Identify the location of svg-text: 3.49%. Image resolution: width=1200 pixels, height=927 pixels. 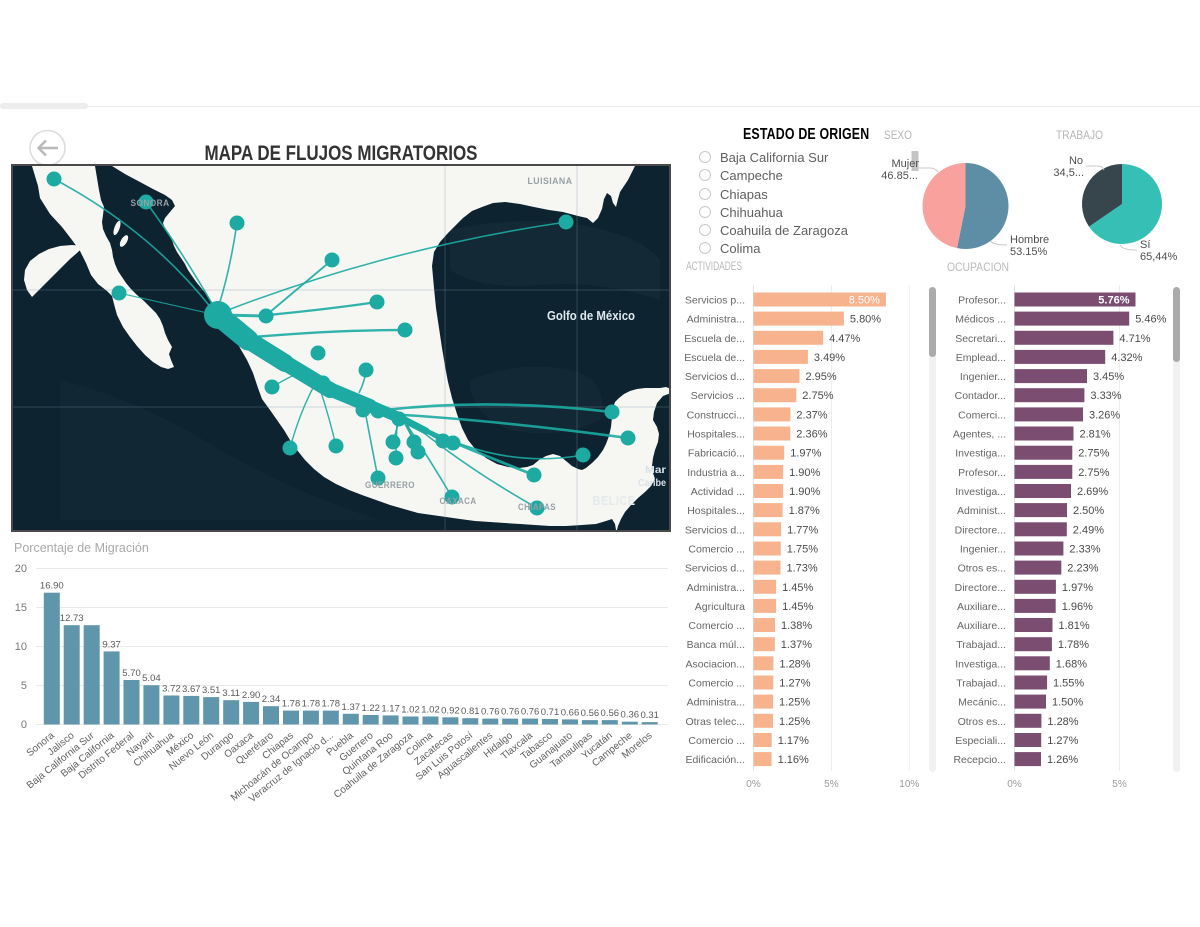
(829, 358).